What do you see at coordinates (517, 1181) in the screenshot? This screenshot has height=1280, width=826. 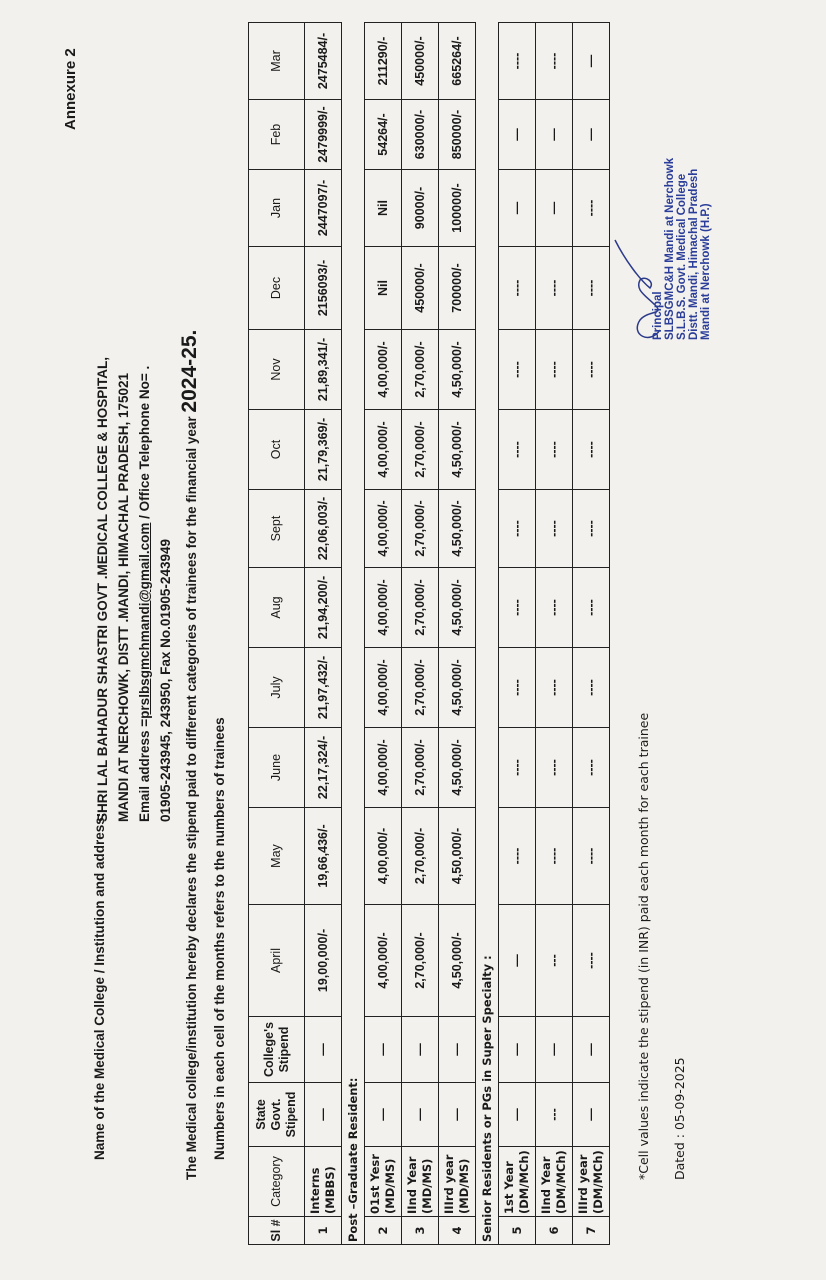 I see `category-cell: 1st Year (DM/MCh)` at bounding box center [517, 1181].